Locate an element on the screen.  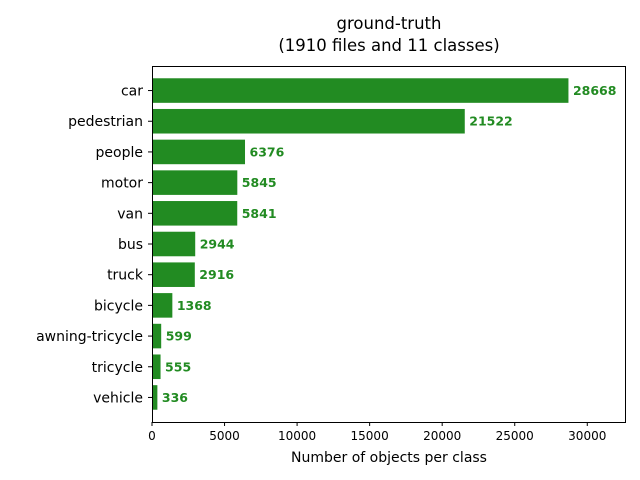
value-label-tricycle: 555 is located at coordinates (178, 366).